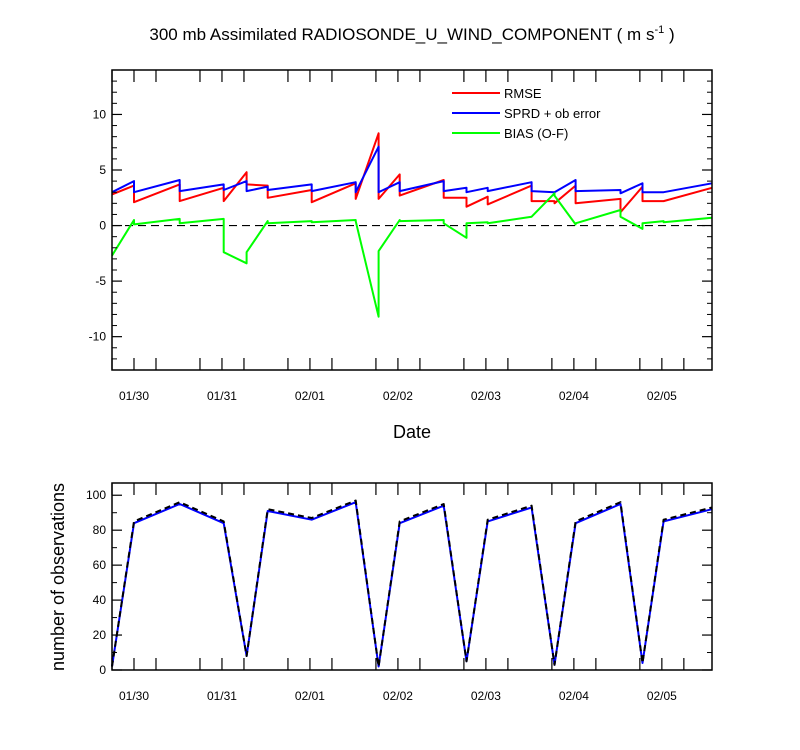 The width and height of the screenshot is (800, 750). Describe the element at coordinates (536, 133) in the screenshot. I see `legend-label: BIAS (O-F)` at that location.